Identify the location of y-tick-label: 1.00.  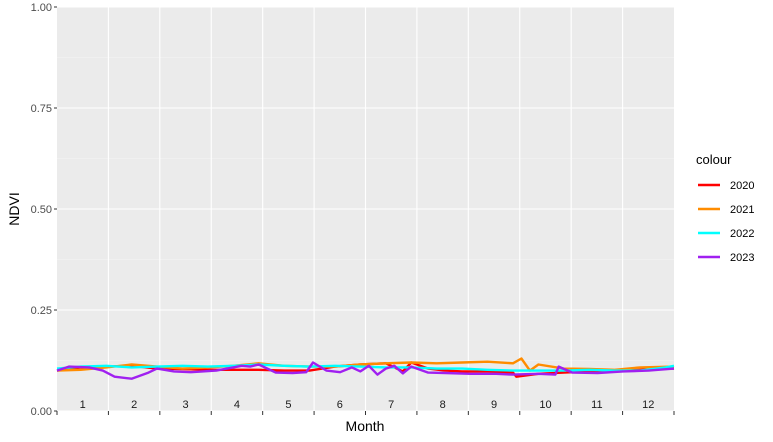
(41, 8).